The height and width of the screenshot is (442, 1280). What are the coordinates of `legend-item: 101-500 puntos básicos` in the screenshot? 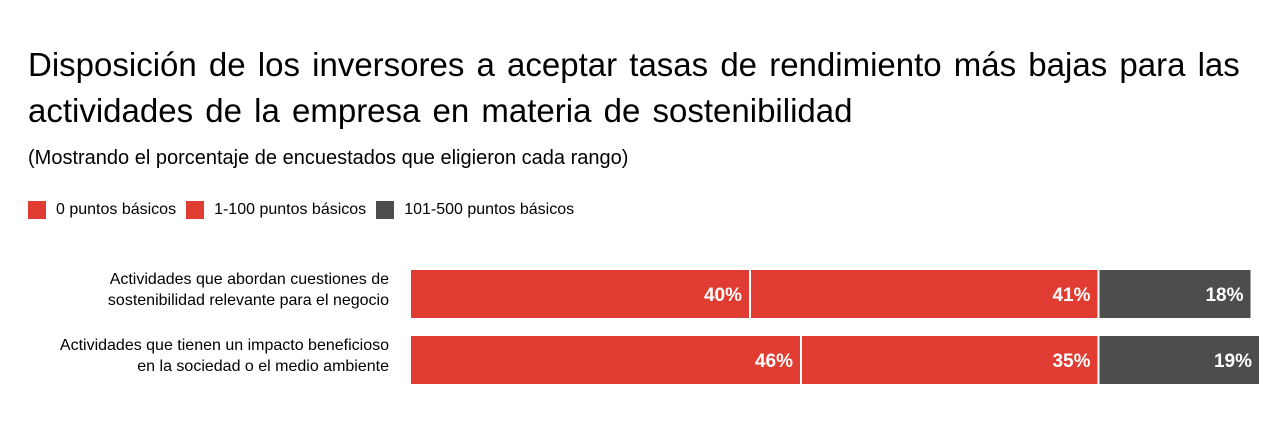 It's located at (475, 210).